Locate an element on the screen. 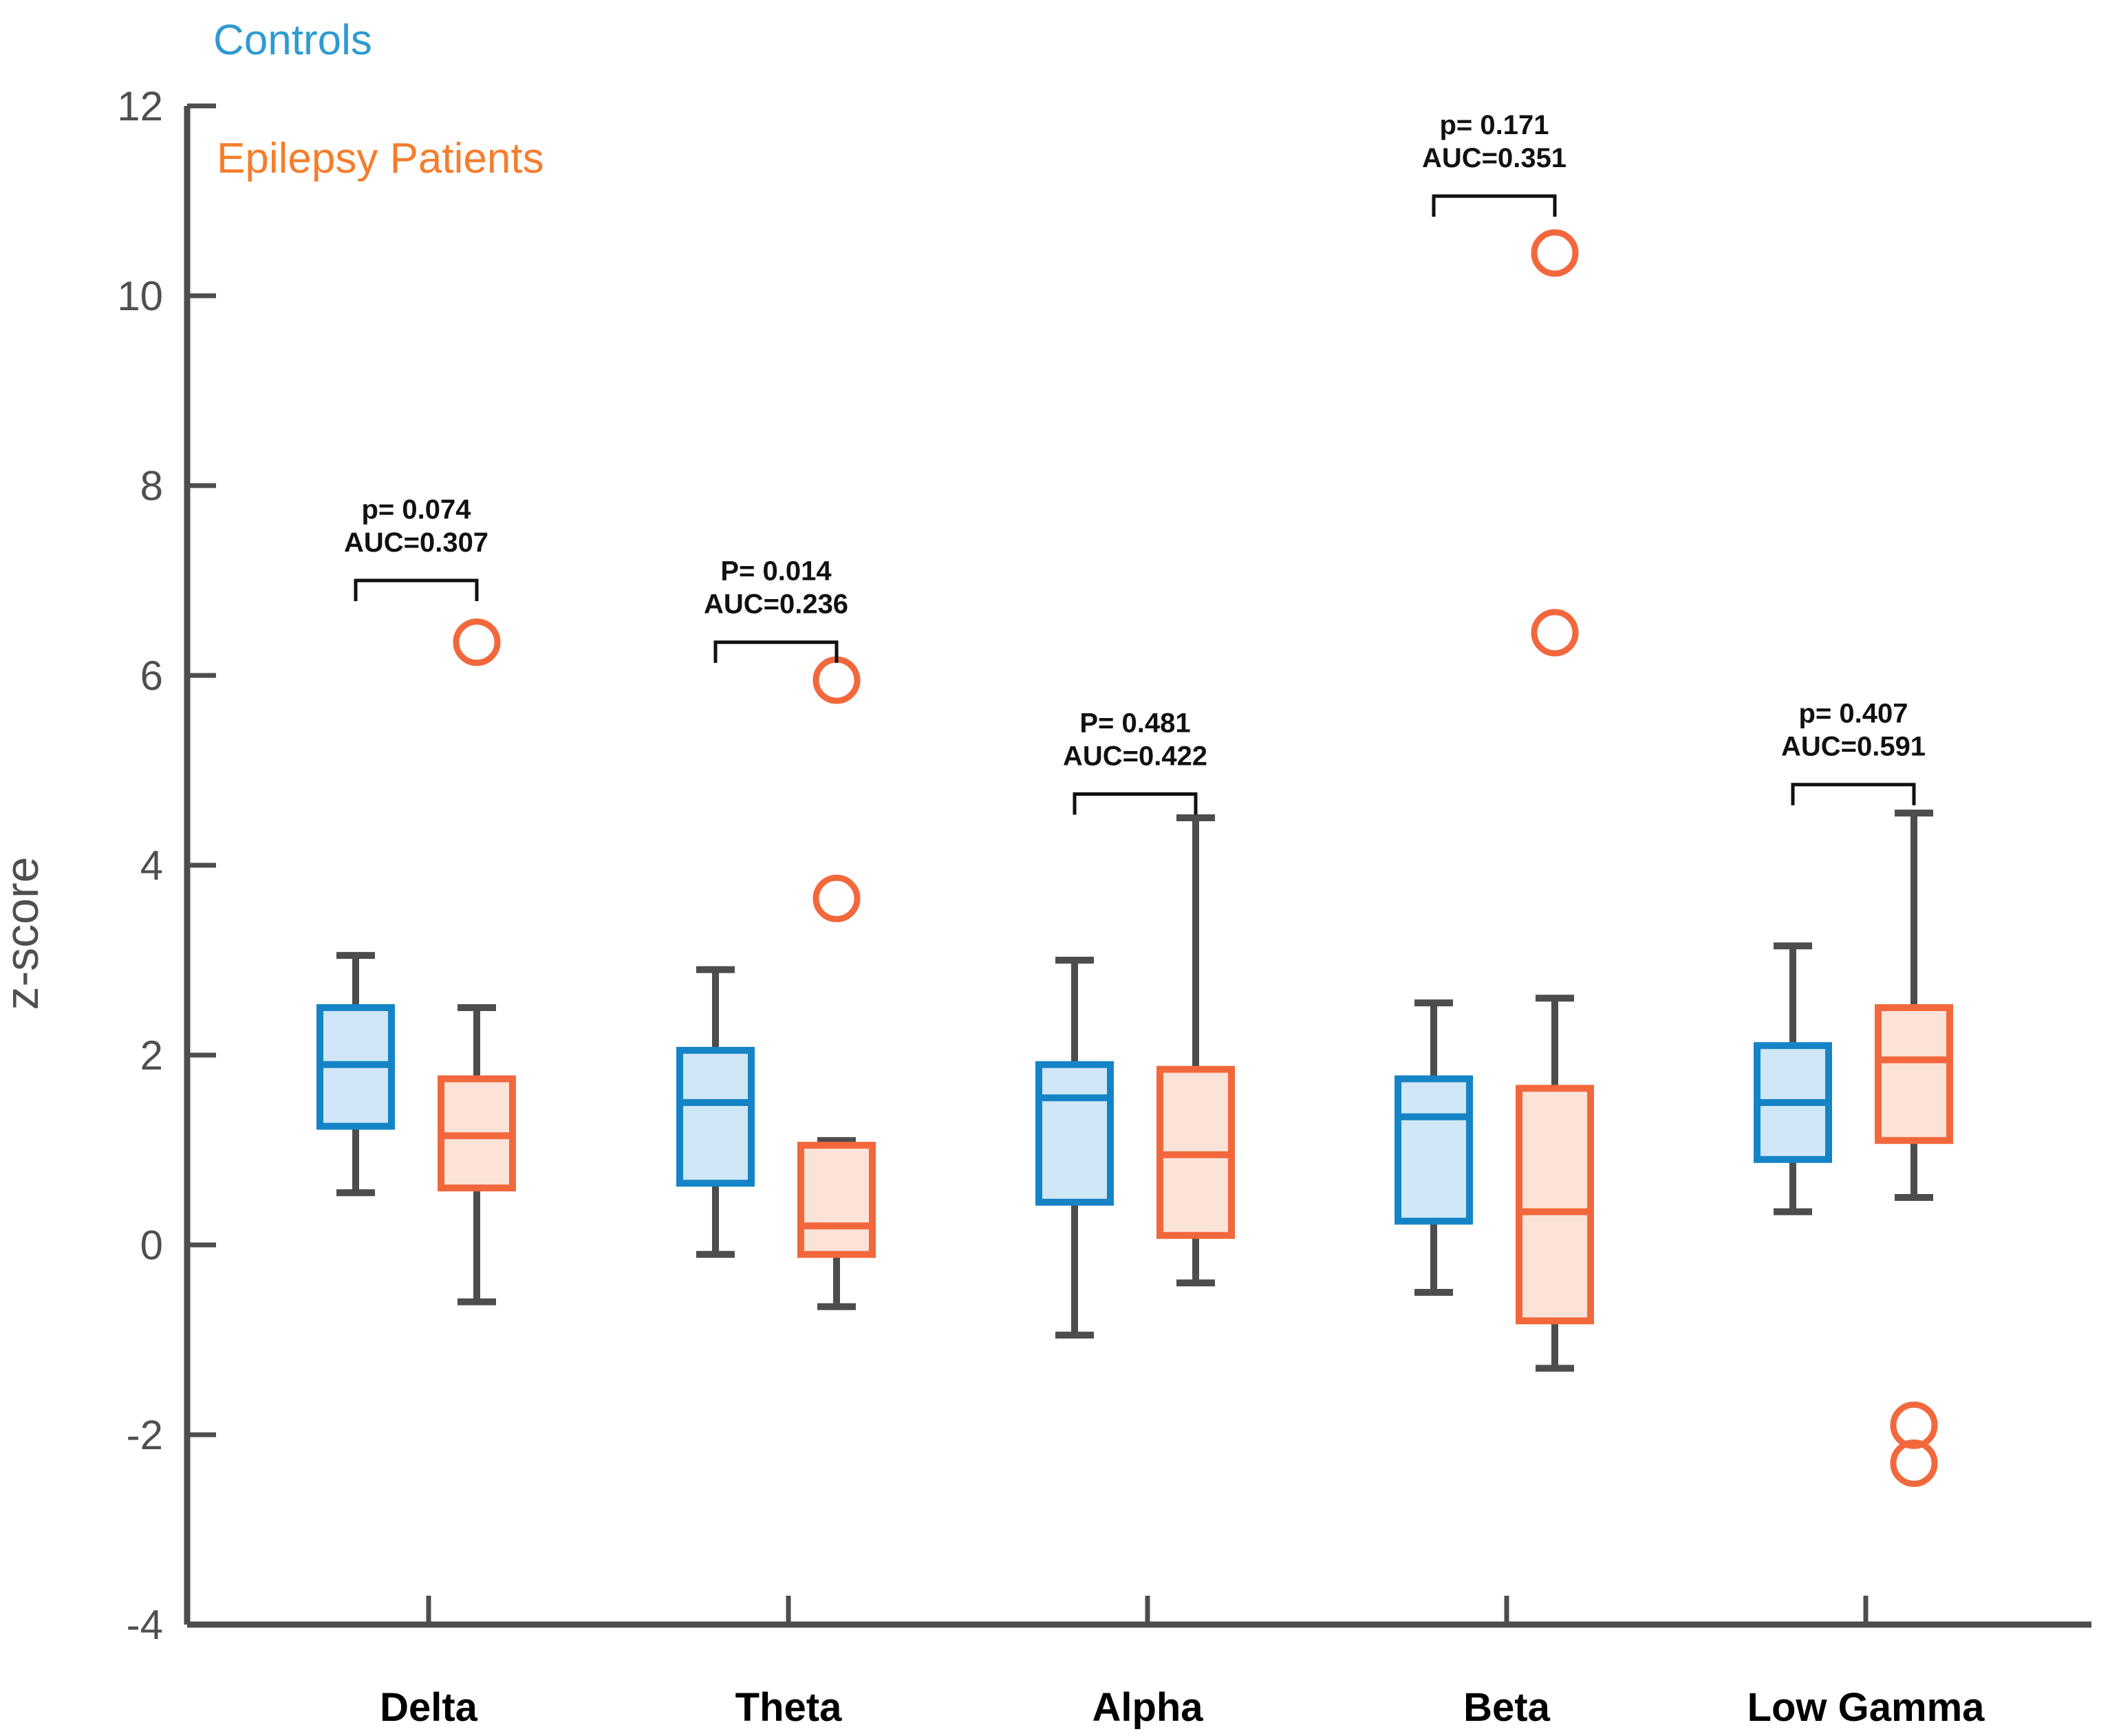  x-tick-label: Theta is located at coordinates (789, 1707).